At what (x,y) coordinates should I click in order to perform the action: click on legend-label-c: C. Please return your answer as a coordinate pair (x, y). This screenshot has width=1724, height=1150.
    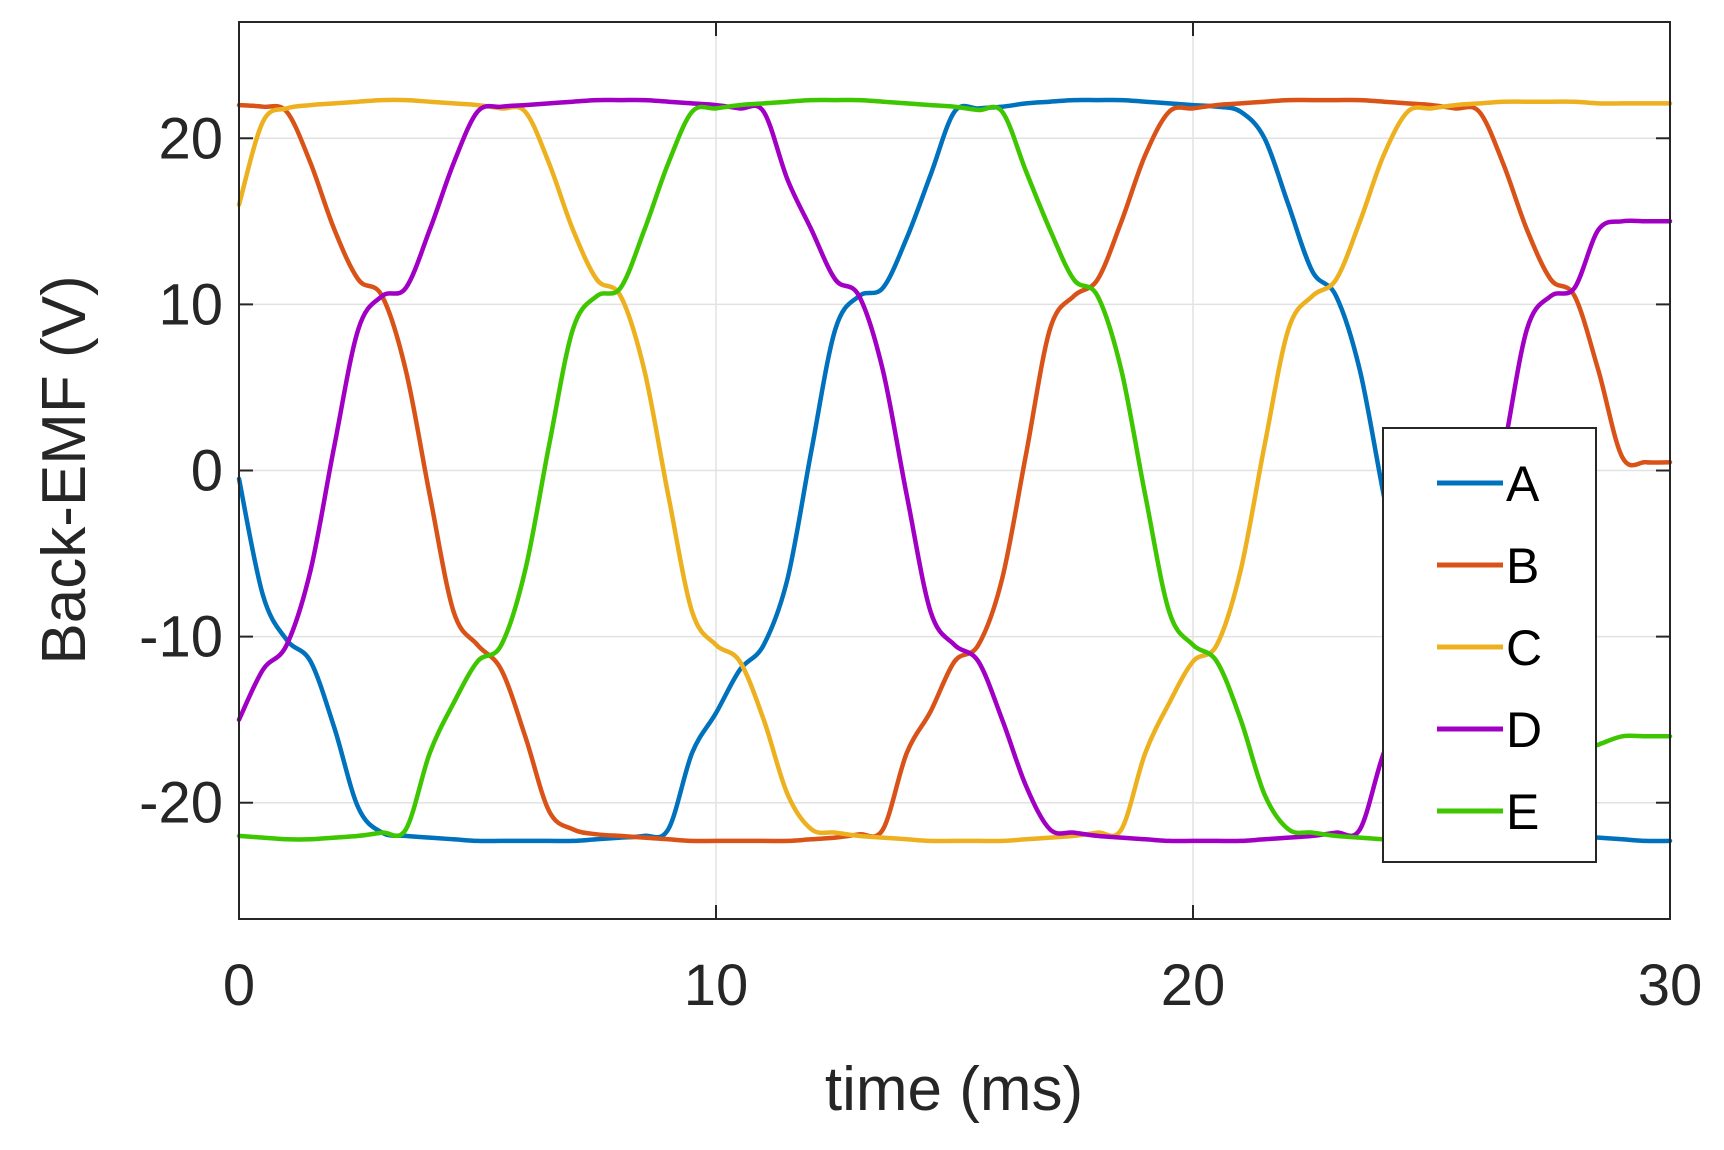
    Looking at the image, I should click on (1524, 648).